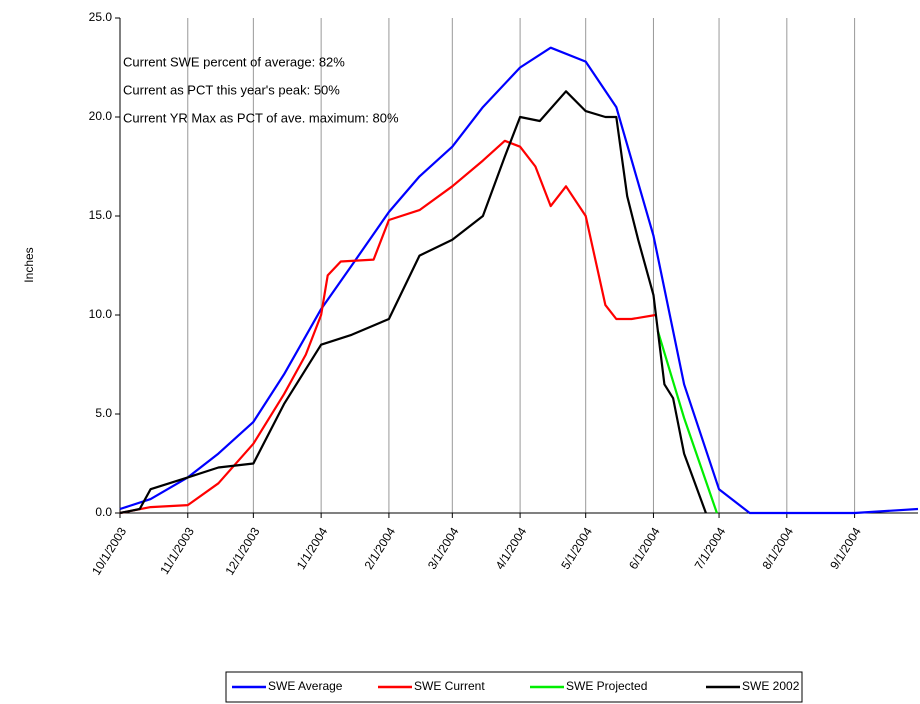 The image size is (920, 704). What do you see at coordinates (710, 548) in the screenshot?
I see `x-tick-label: 7/1/2004` at bounding box center [710, 548].